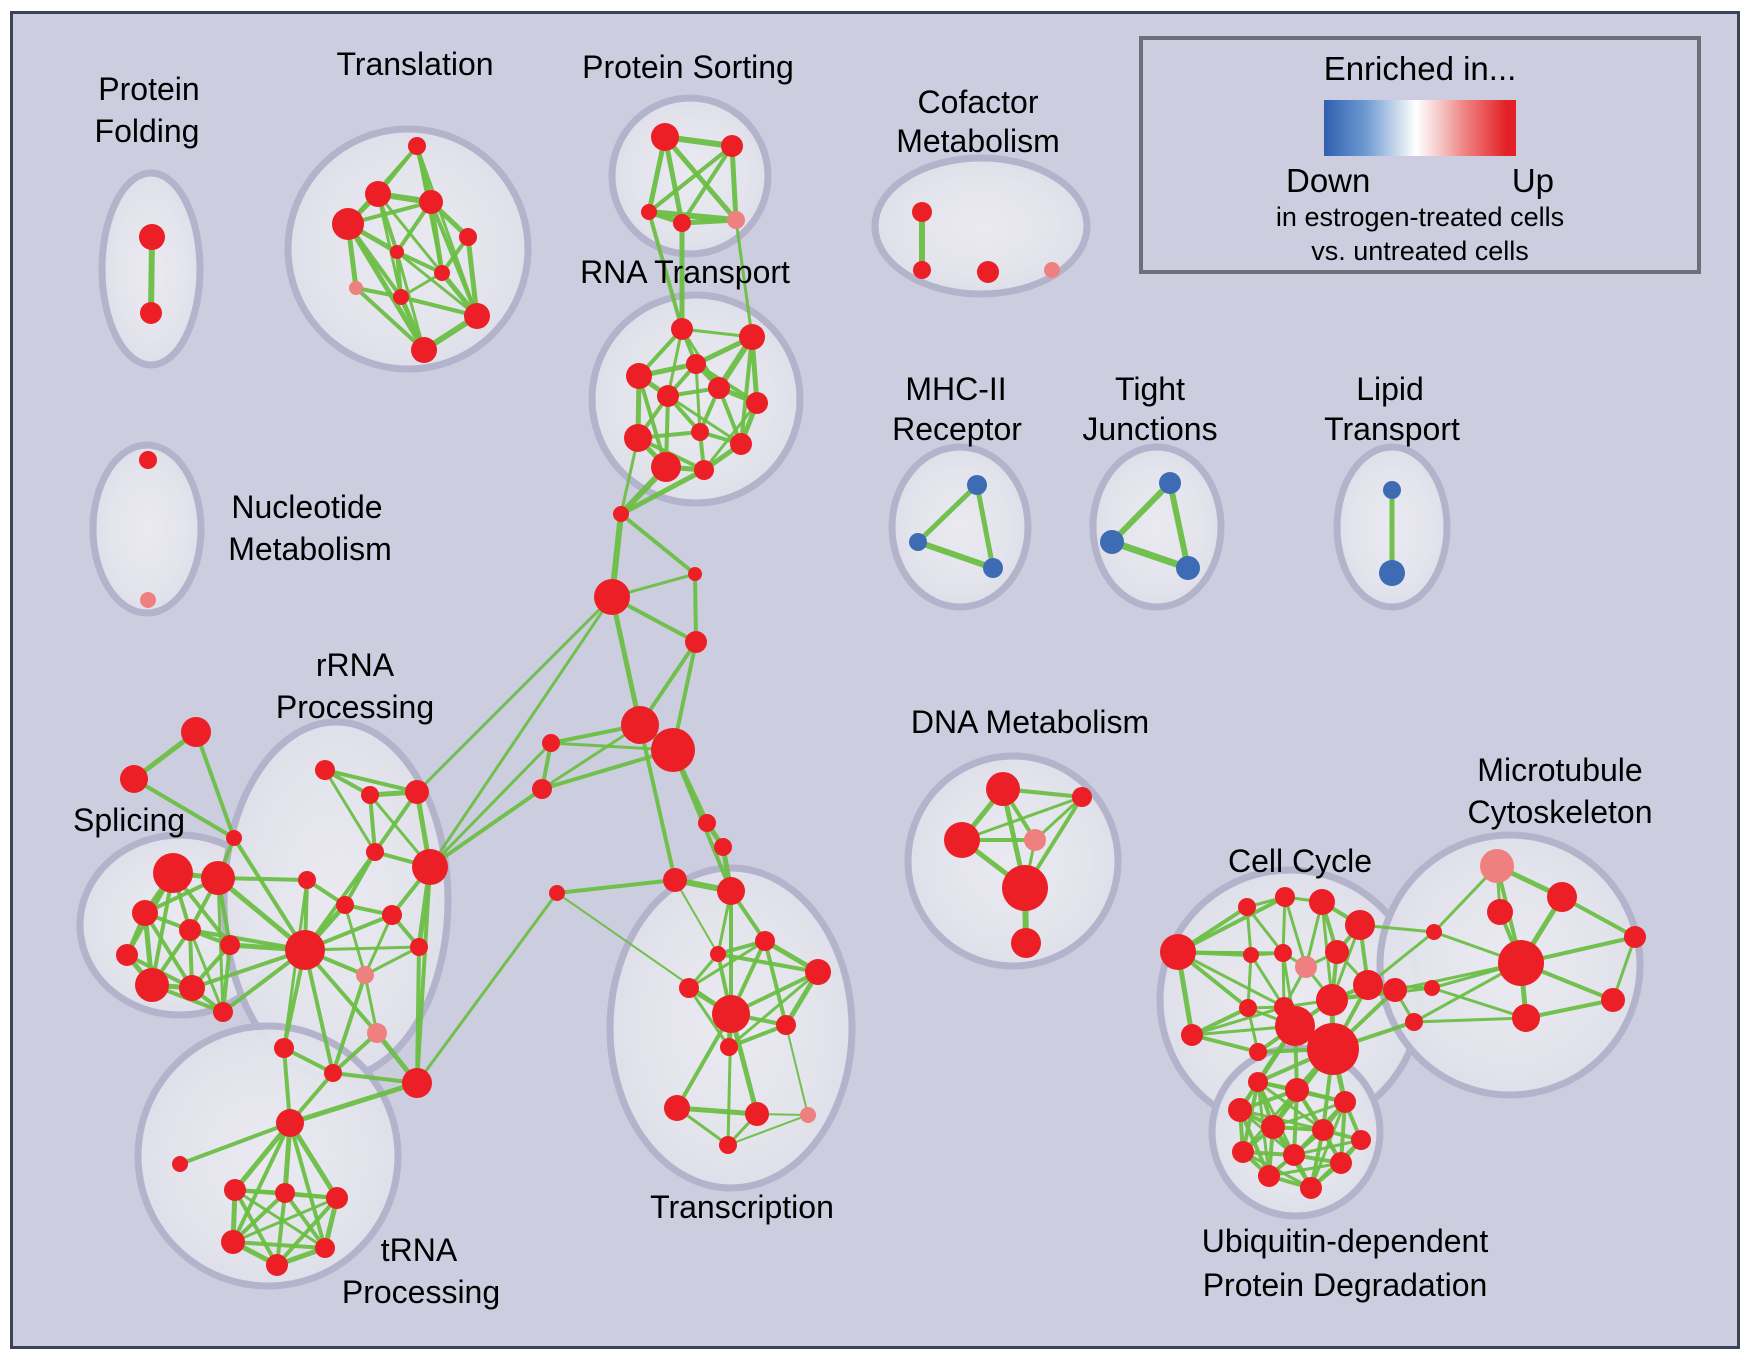  What do you see at coordinates (688, 67) in the screenshot?
I see `protein_sorting-label: Protein Sorting` at bounding box center [688, 67].